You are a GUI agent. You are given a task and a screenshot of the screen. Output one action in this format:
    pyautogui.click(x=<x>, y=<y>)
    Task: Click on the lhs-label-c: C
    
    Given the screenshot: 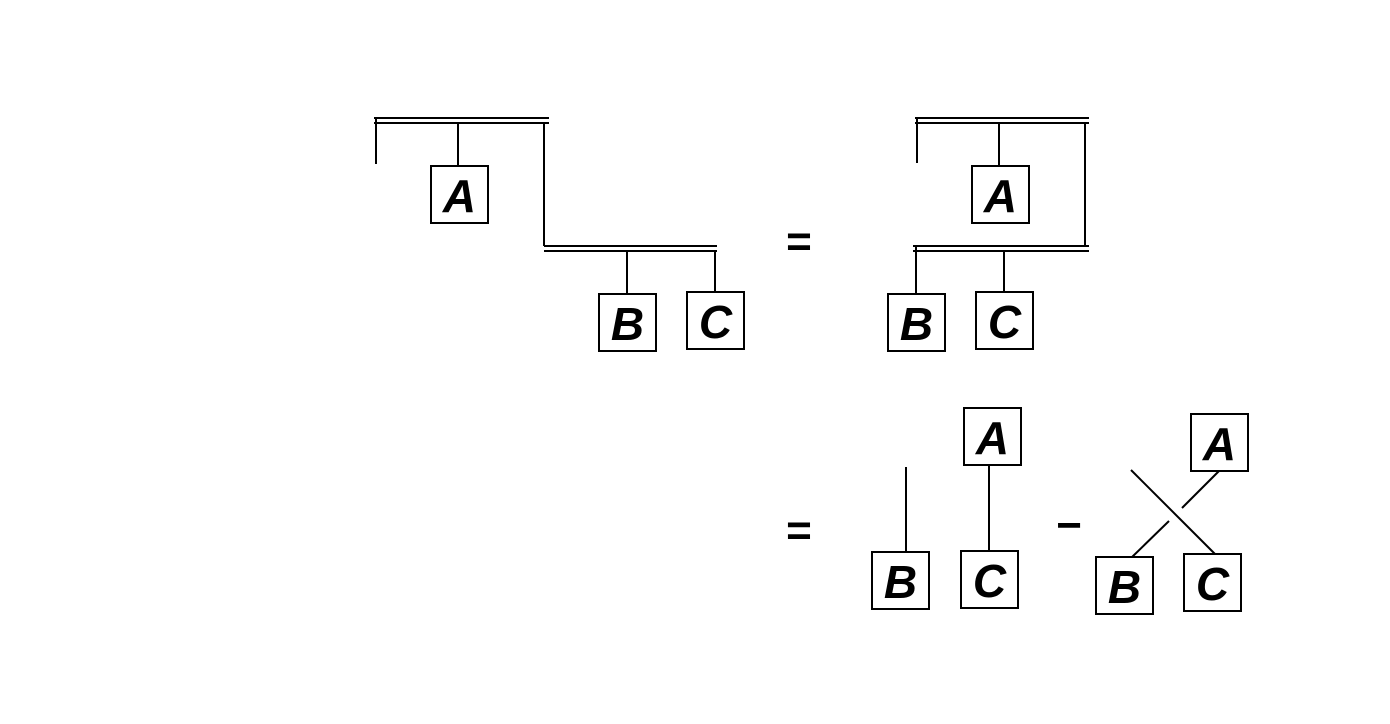 What is the action you would take?
    pyautogui.click(x=716, y=322)
    